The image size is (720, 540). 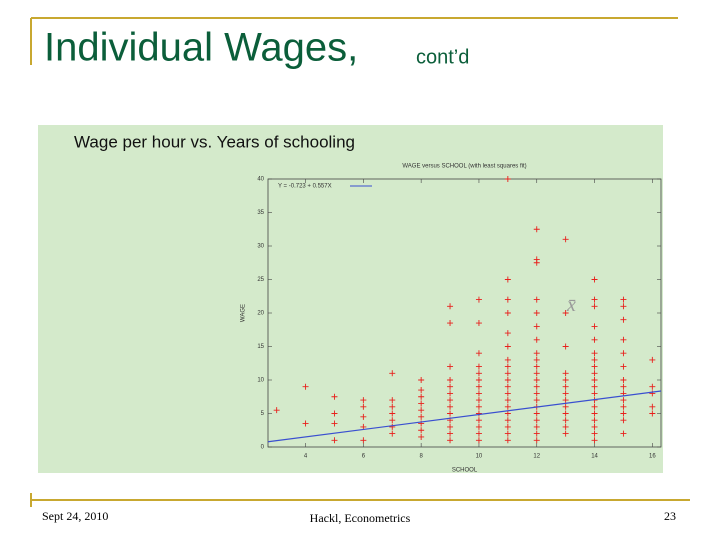 What do you see at coordinates (75, 516) in the screenshot?
I see `footer-date: Sept 24, 2010` at bounding box center [75, 516].